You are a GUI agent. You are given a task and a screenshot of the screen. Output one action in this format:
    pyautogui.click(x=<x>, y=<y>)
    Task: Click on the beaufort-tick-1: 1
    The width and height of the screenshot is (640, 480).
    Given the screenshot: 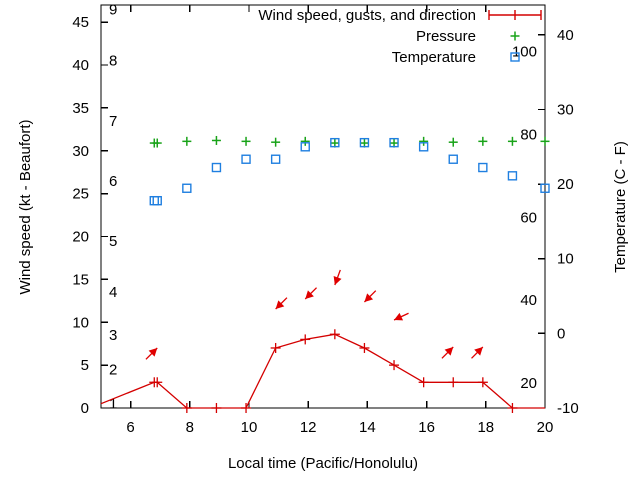 What is the action you would take?
    pyautogui.click(x=113, y=404)
    